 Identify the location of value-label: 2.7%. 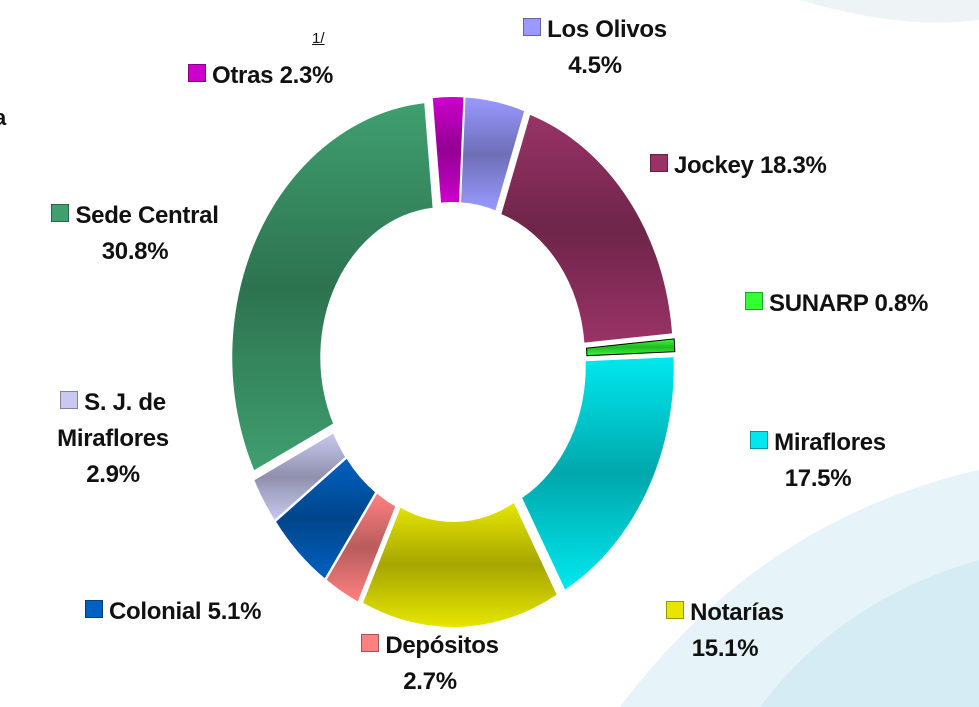
(430, 681).